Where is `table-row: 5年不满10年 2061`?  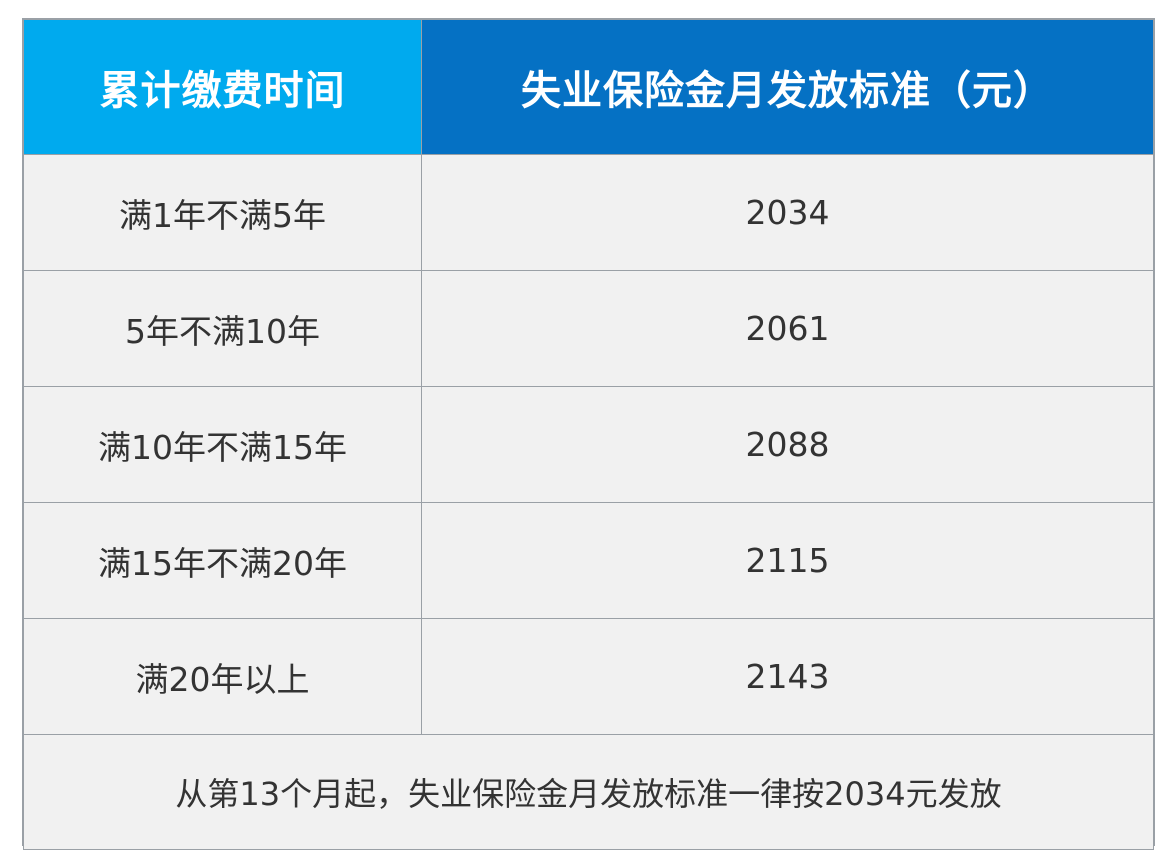
table-row: 5年不满10年 2061 is located at coordinates (588, 328).